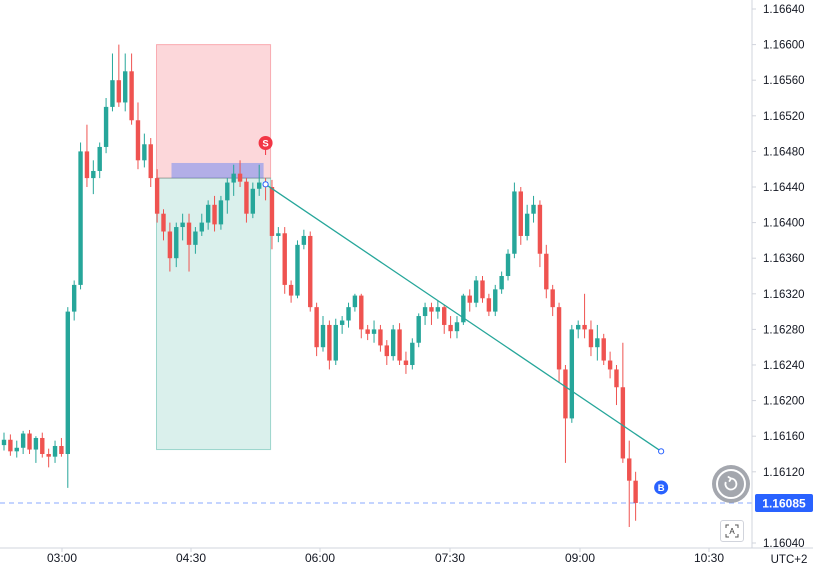 This screenshot has width=813, height=573. What do you see at coordinates (214, 247) in the screenshot?
I see `short-position-tool` at bounding box center [214, 247].